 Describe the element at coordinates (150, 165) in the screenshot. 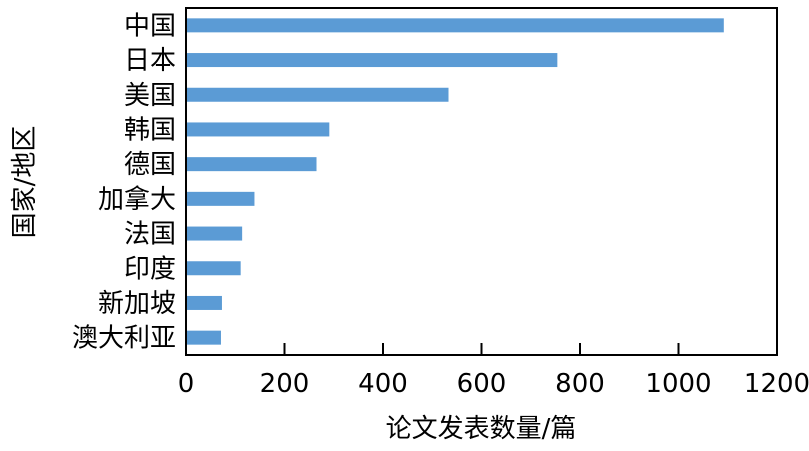

I see `category-label: 德国` at that location.